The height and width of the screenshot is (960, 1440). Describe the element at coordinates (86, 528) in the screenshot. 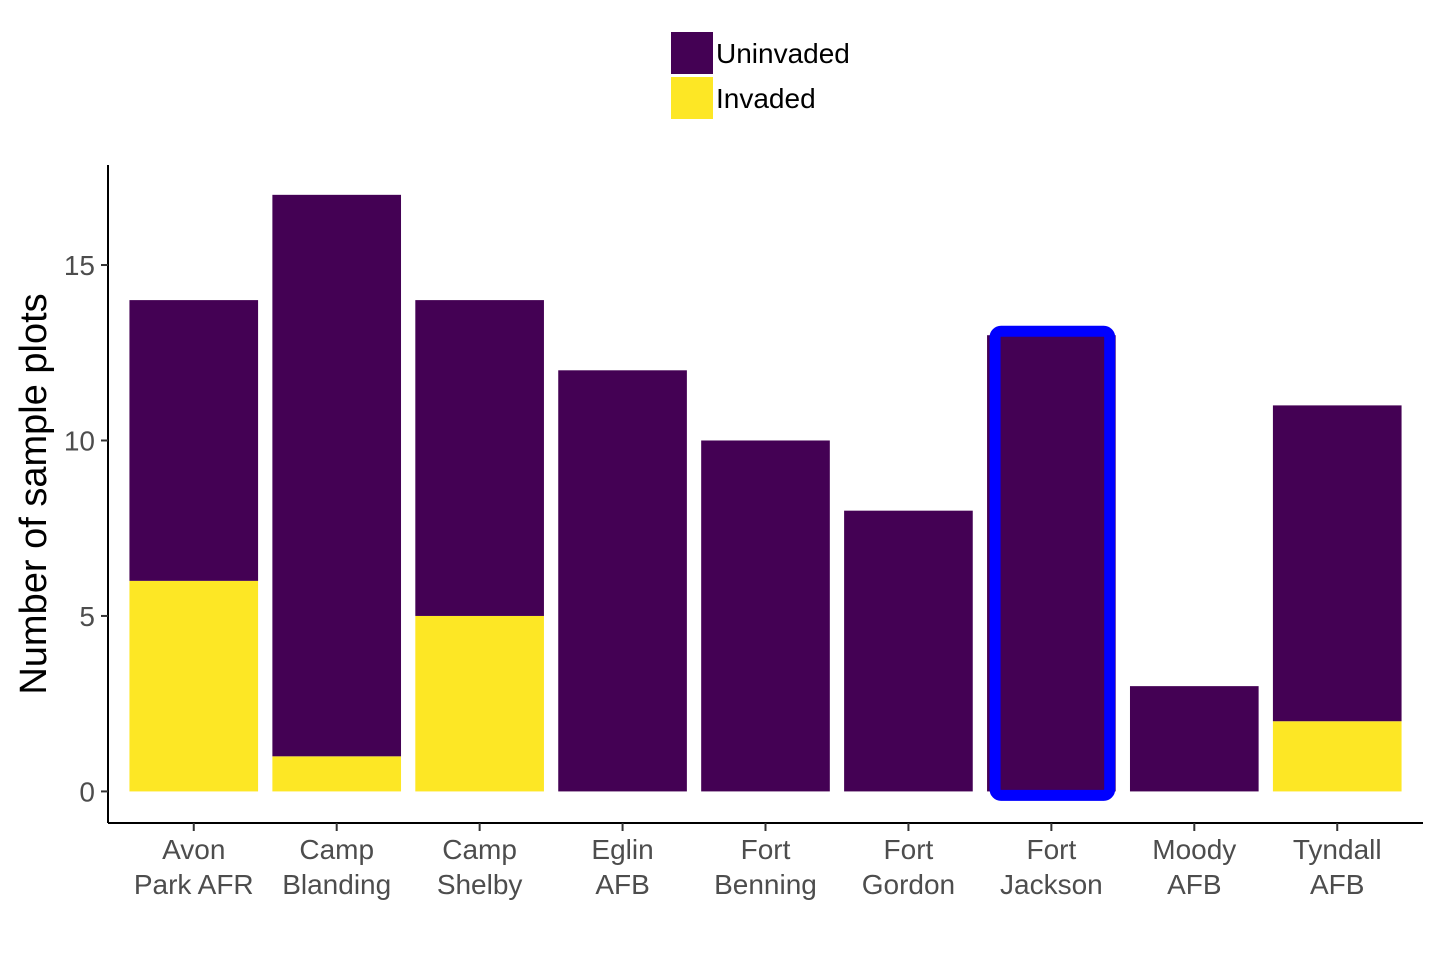

I see `y-ticks: 0 5 10 15` at that location.